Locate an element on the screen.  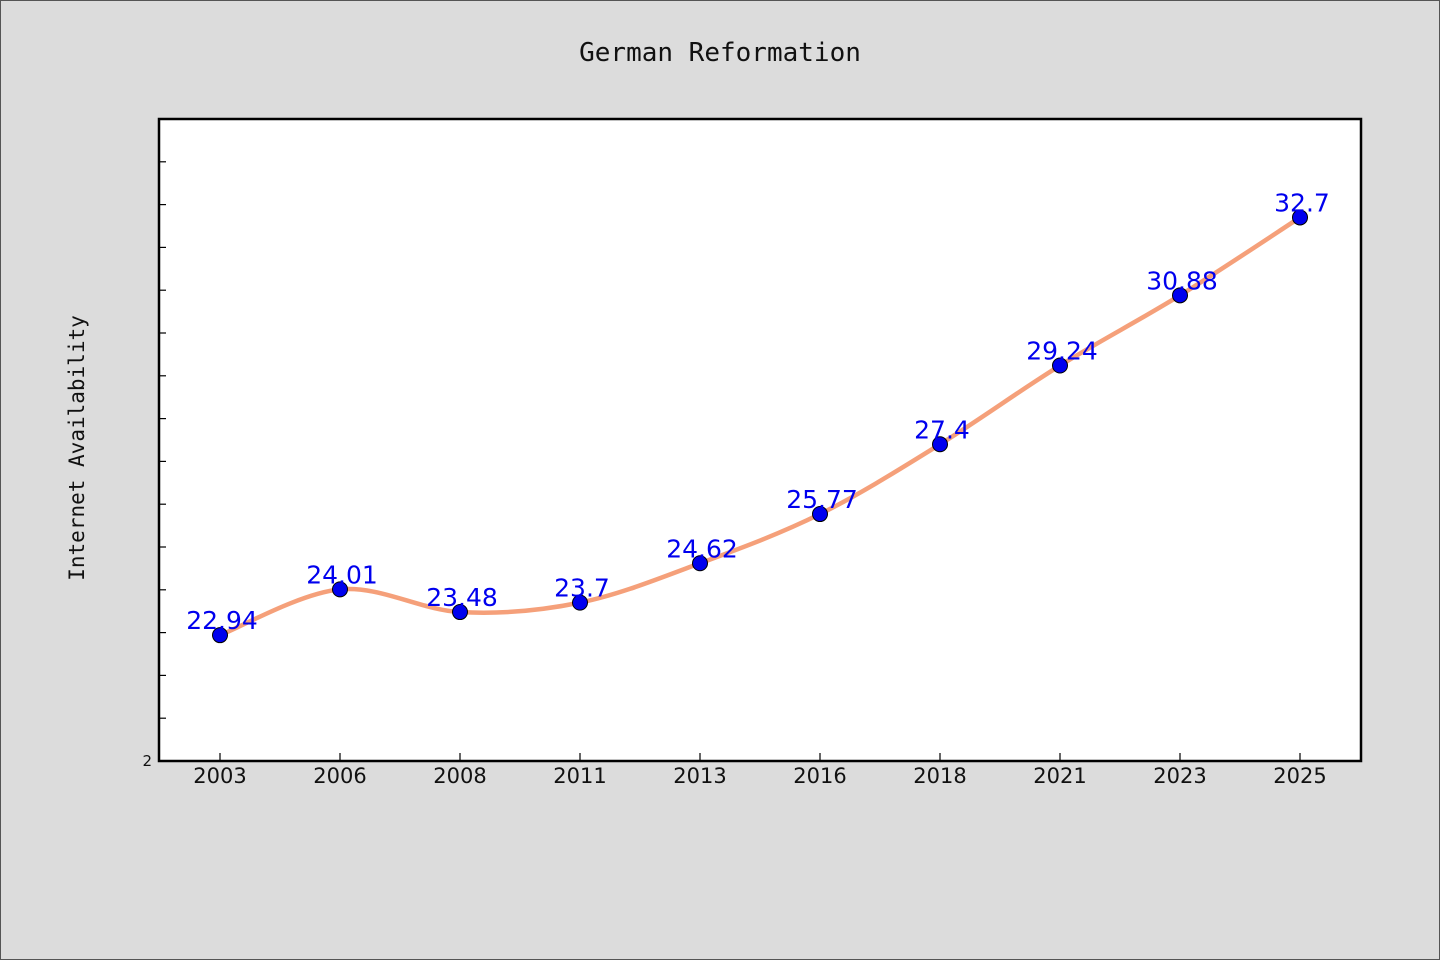
data-label: 32.7 is located at coordinates (1302, 202).